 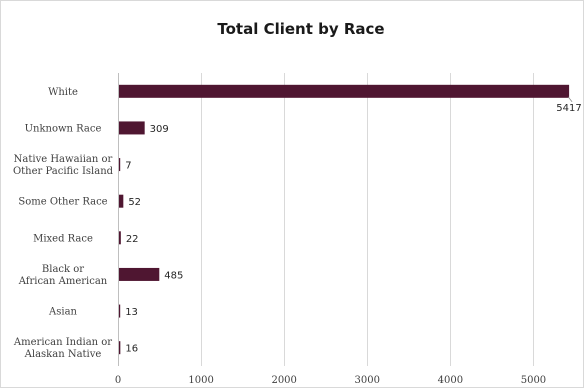 I want to click on category-label: African American, so click(x=63, y=281).